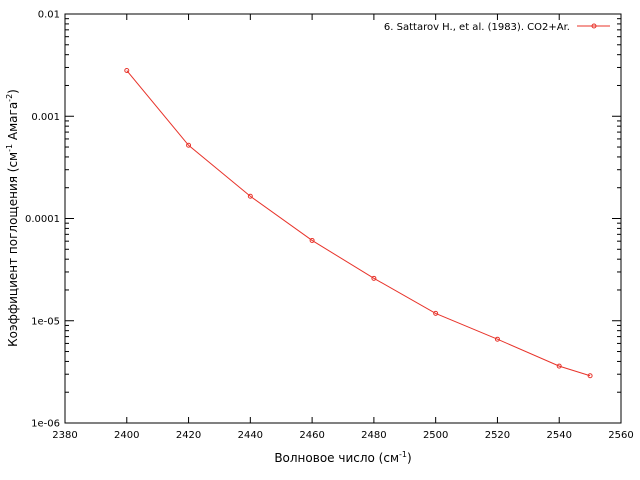  What do you see at coordinates (250, 435) in the screenshot?
I see `x-tick-label: 2440` at bounding box center [250, 435].